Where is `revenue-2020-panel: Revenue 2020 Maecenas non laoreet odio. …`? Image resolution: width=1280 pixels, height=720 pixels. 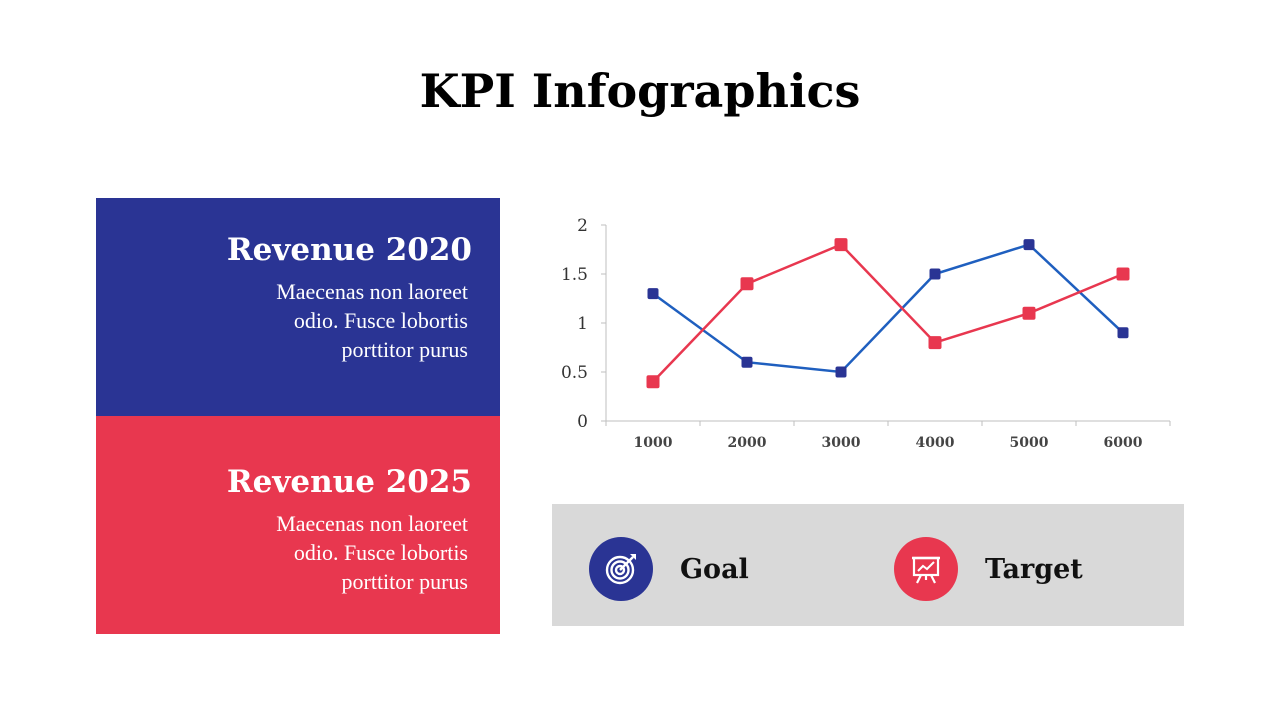 revenue-2020-panel: Revenue 2020 Maecenas non laoreet odio. … is located at coordinates (298, 307).